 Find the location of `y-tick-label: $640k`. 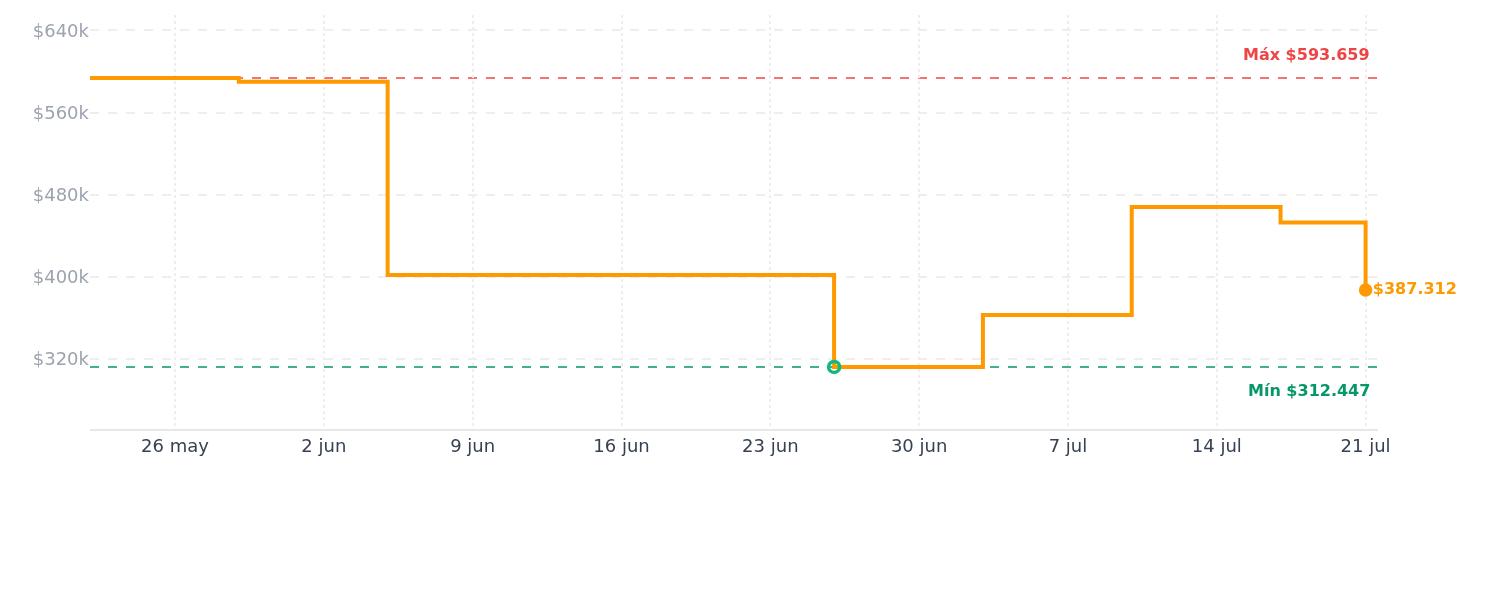

y-tick-label: $640k is located at coordinates (61, 30).